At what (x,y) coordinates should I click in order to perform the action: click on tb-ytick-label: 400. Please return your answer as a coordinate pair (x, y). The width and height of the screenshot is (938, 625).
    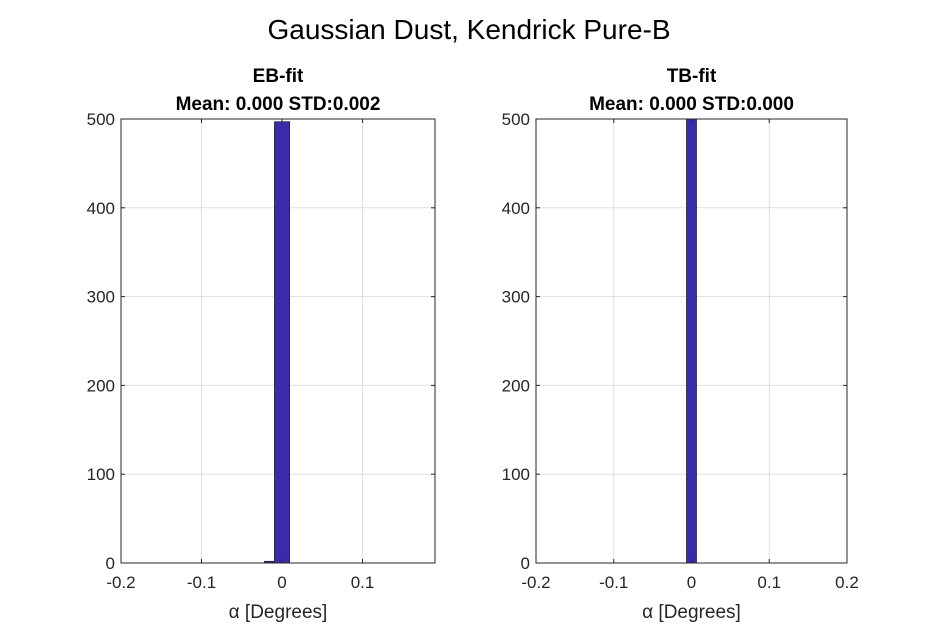
    Looking at the image, I should click on (516, 208).